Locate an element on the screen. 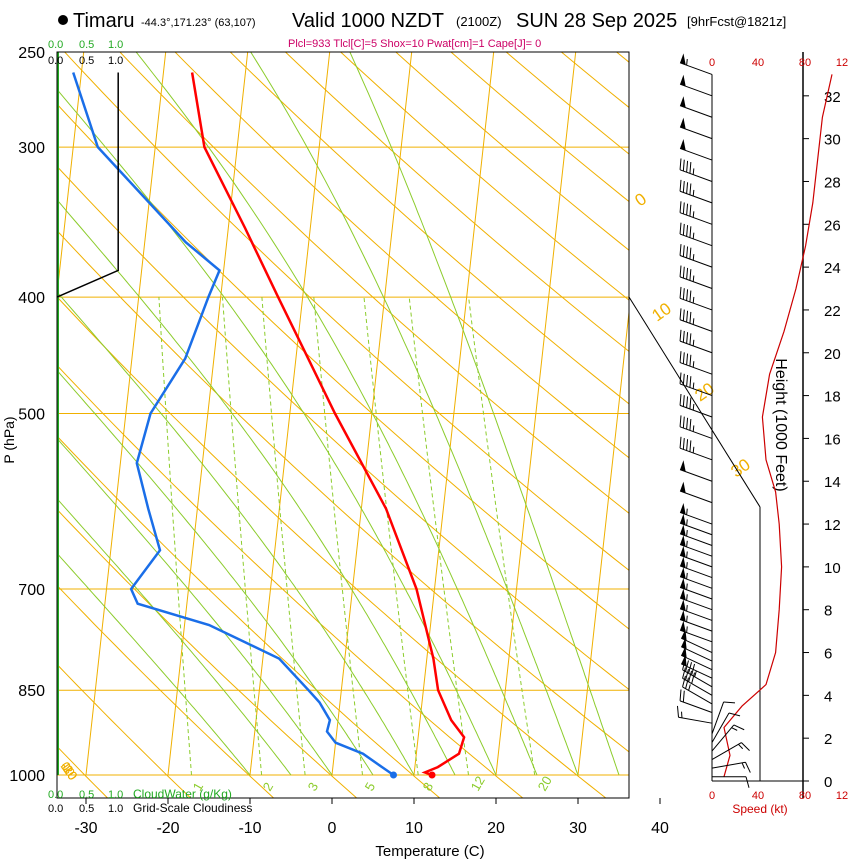 The width and height of the screenshot is (850, 860). temperature-tick-label: -20 is located at coordinates (167, 828).